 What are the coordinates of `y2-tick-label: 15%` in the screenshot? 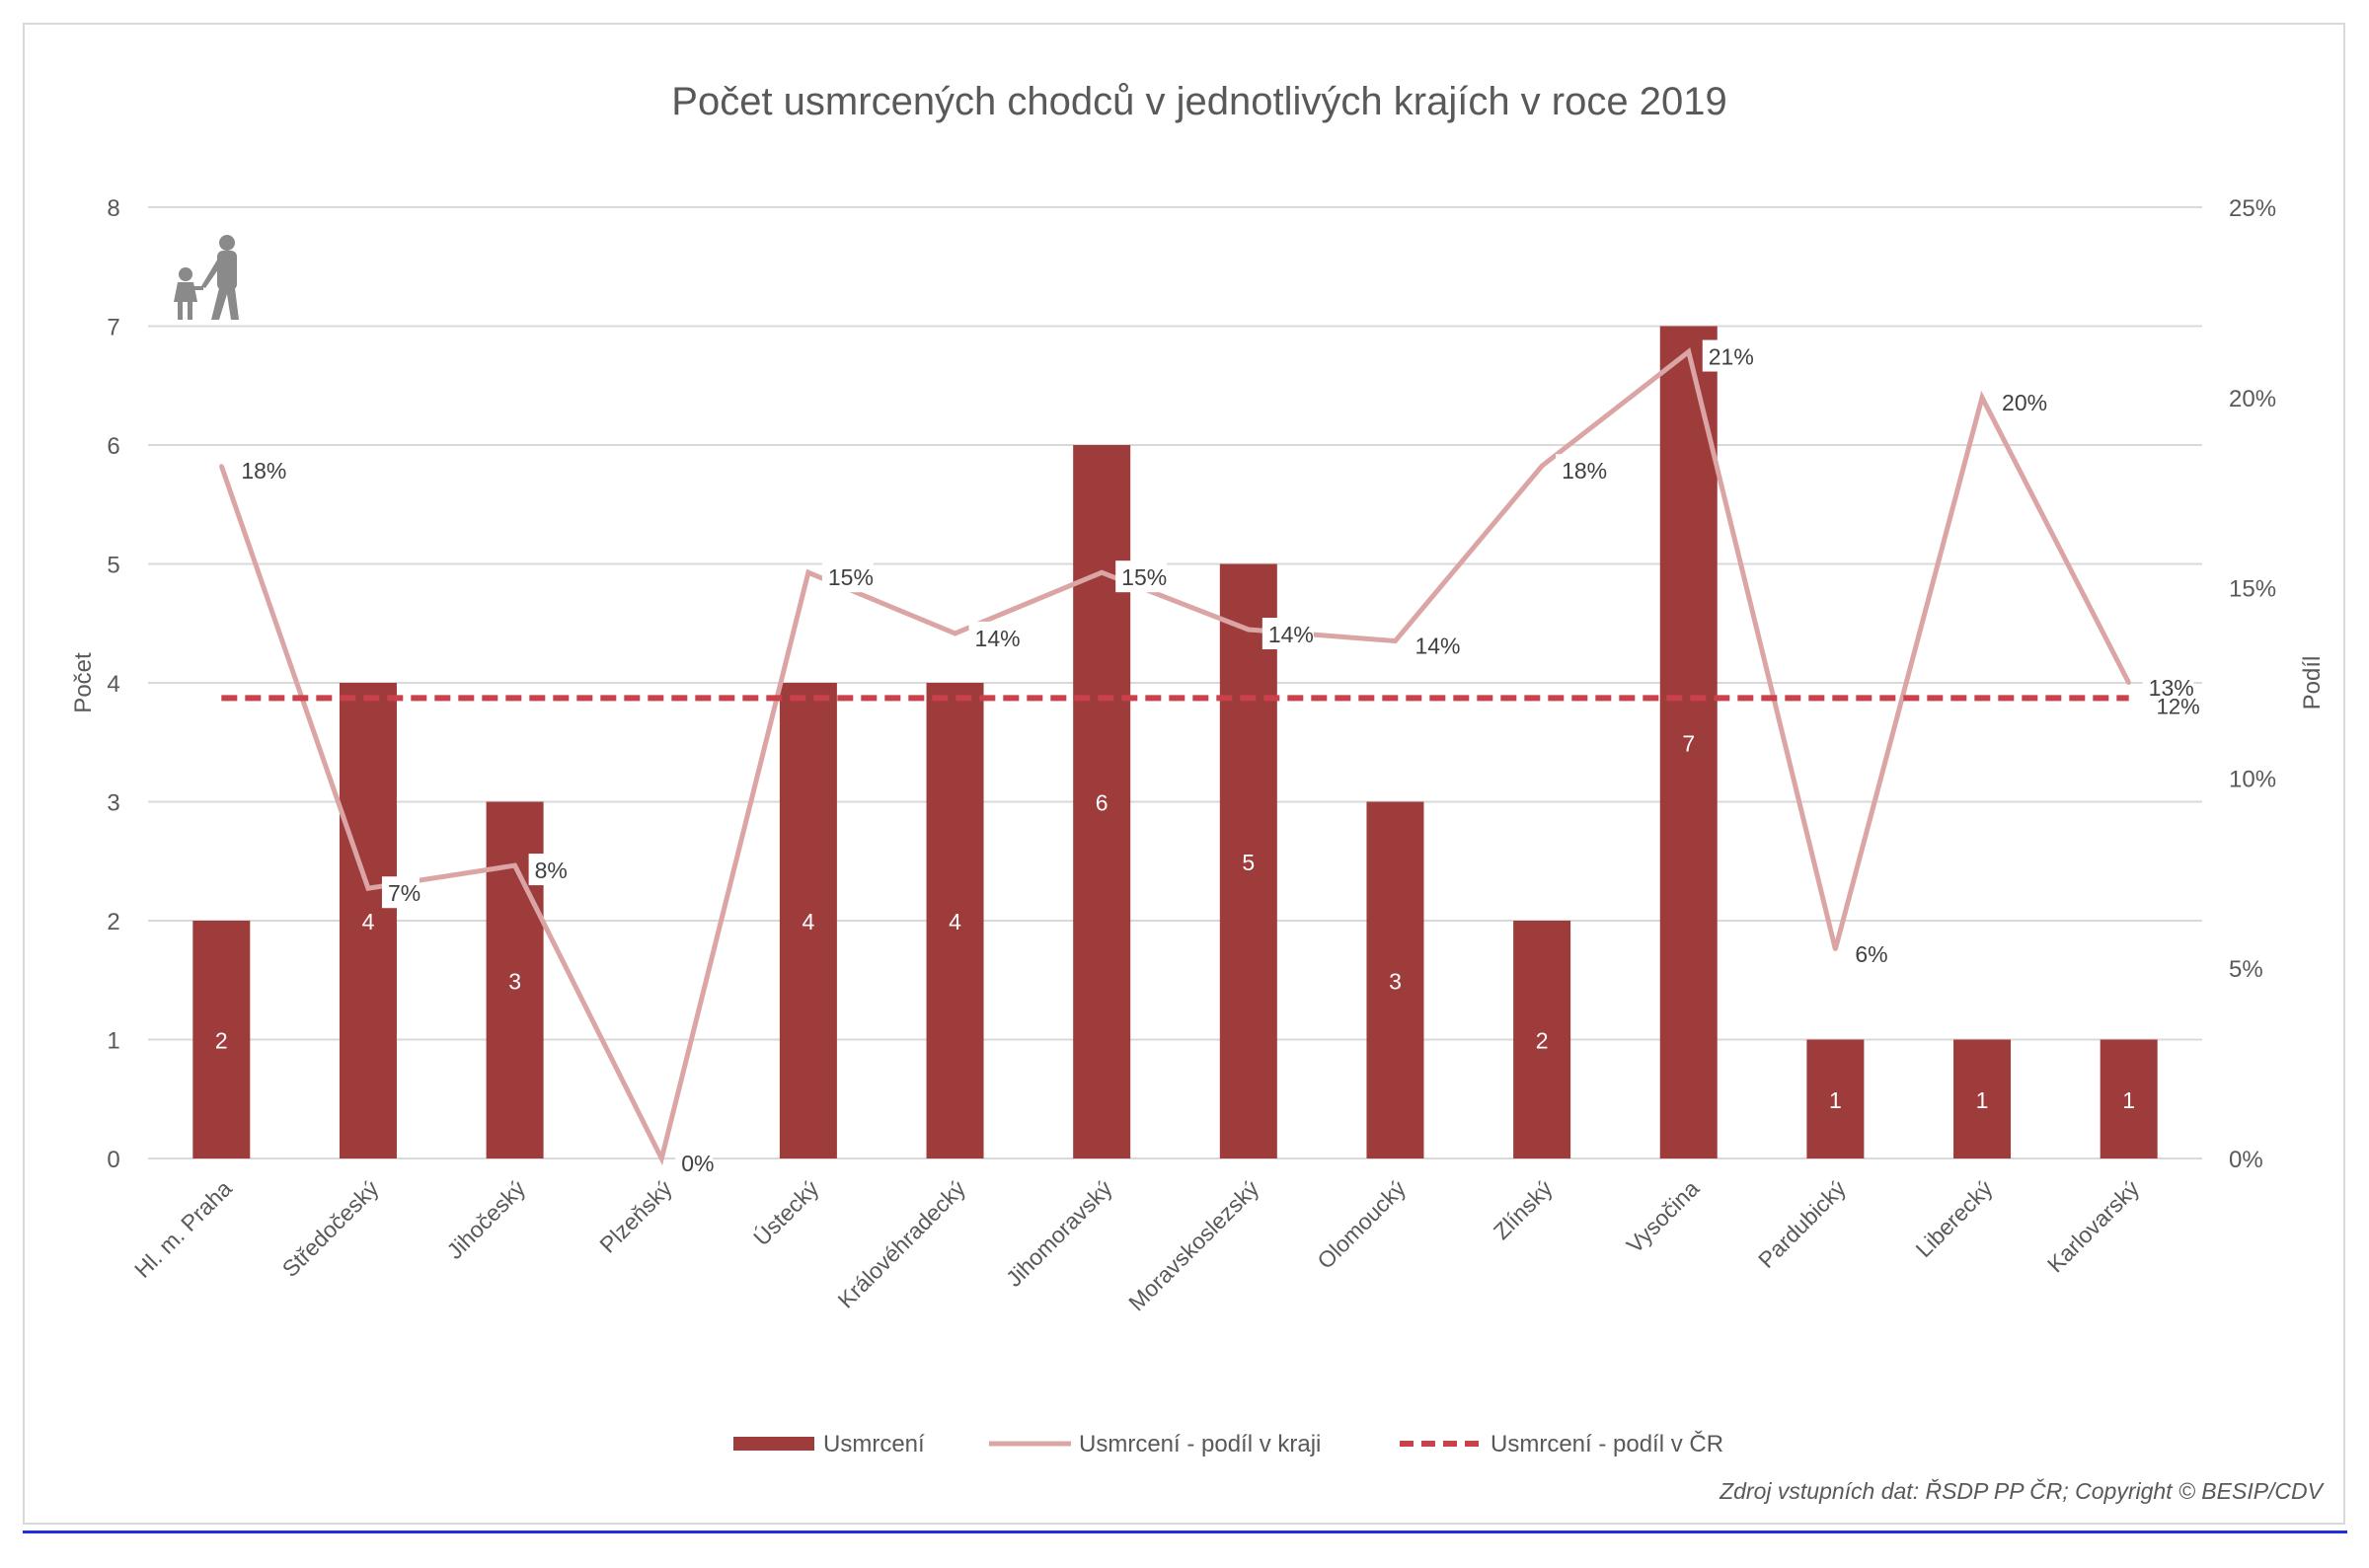 It's located at (2252, 589).